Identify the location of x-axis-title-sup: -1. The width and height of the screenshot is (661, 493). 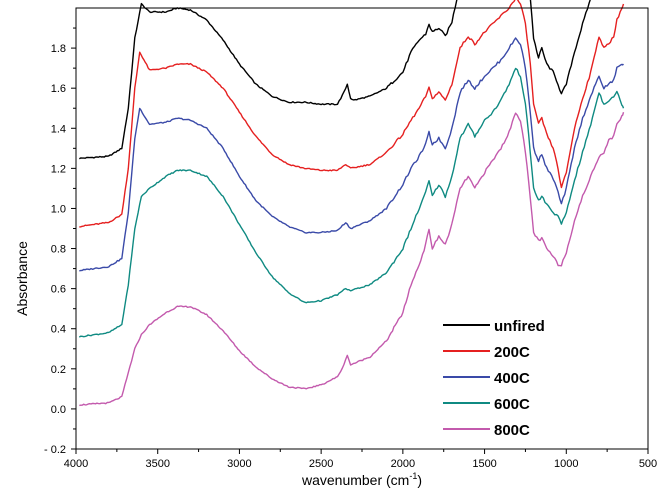
(413, 476).